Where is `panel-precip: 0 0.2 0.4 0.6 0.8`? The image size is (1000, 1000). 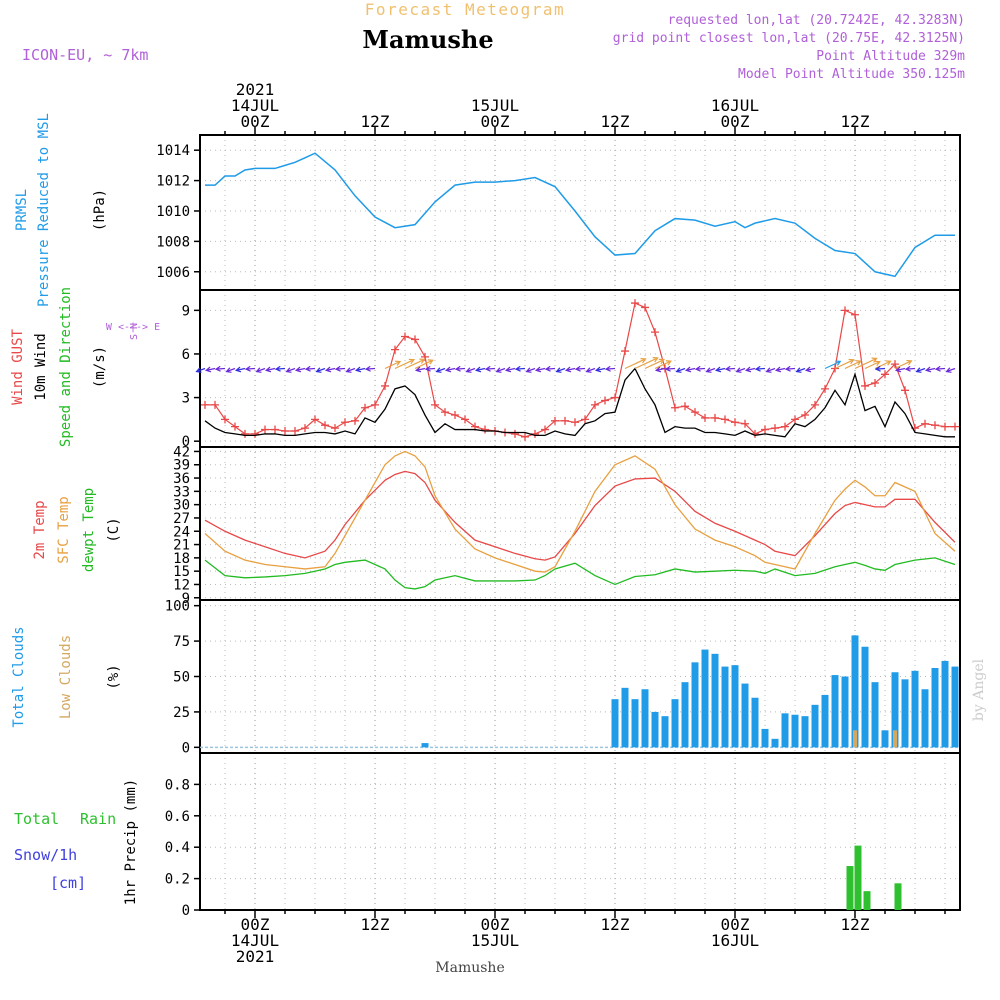 panel-precip: 0 0.2 0.4 0.6 0.8 is located at coordinates (563, 835).